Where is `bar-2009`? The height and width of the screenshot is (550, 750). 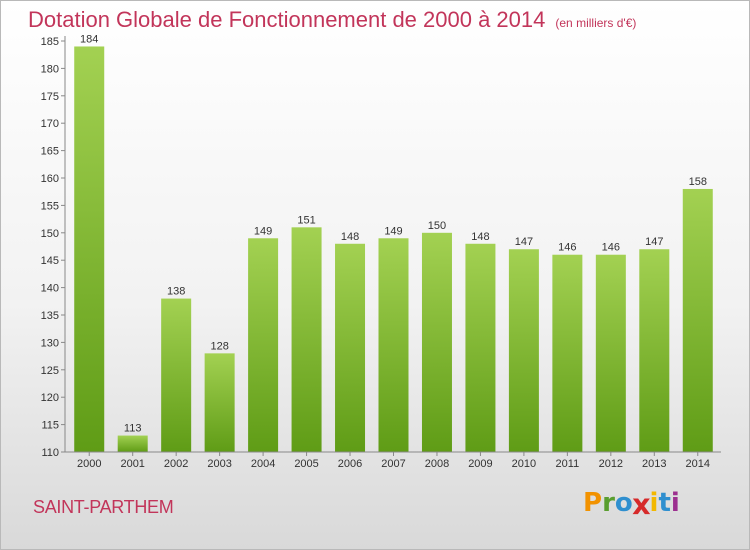
bar-2009 is located at coordinates (480, 347).